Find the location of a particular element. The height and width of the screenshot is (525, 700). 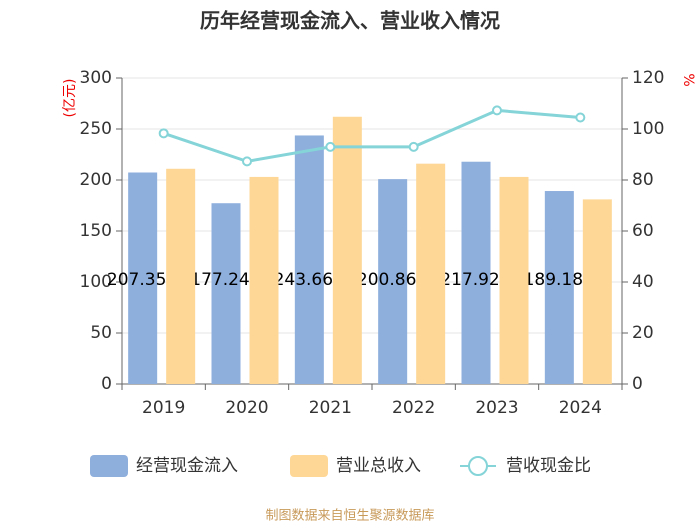

x-tick-label: 2022 is located at coordinates (413, 408).